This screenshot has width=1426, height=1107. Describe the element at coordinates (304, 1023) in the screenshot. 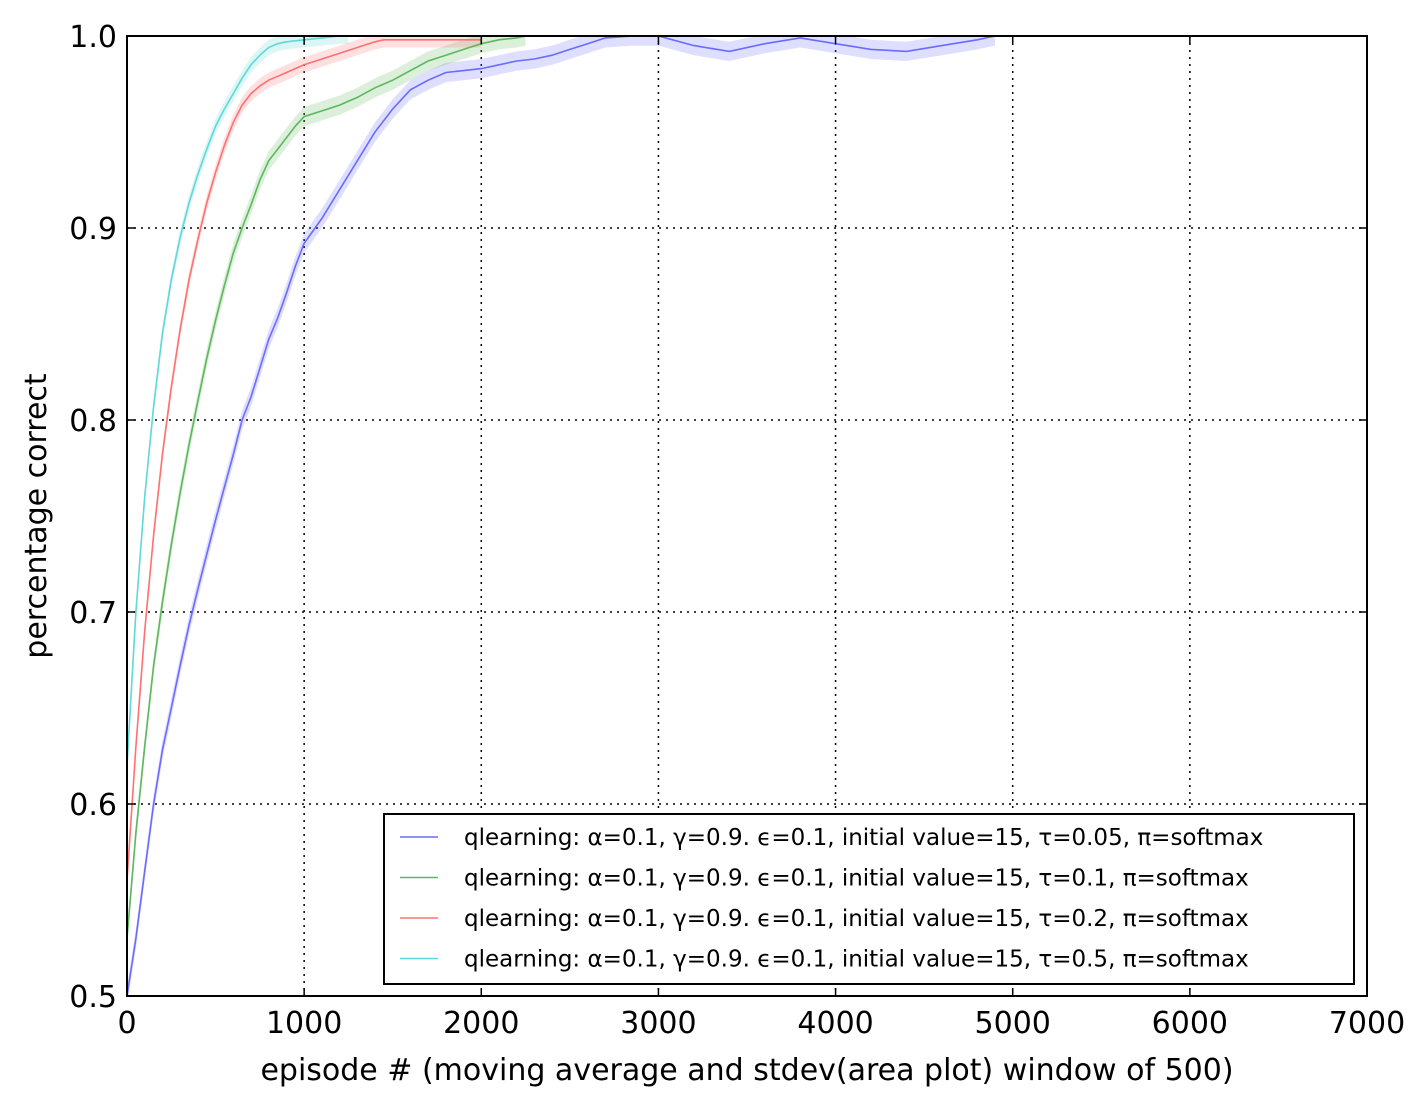

I see `x-tick-label: 1000` at that location.